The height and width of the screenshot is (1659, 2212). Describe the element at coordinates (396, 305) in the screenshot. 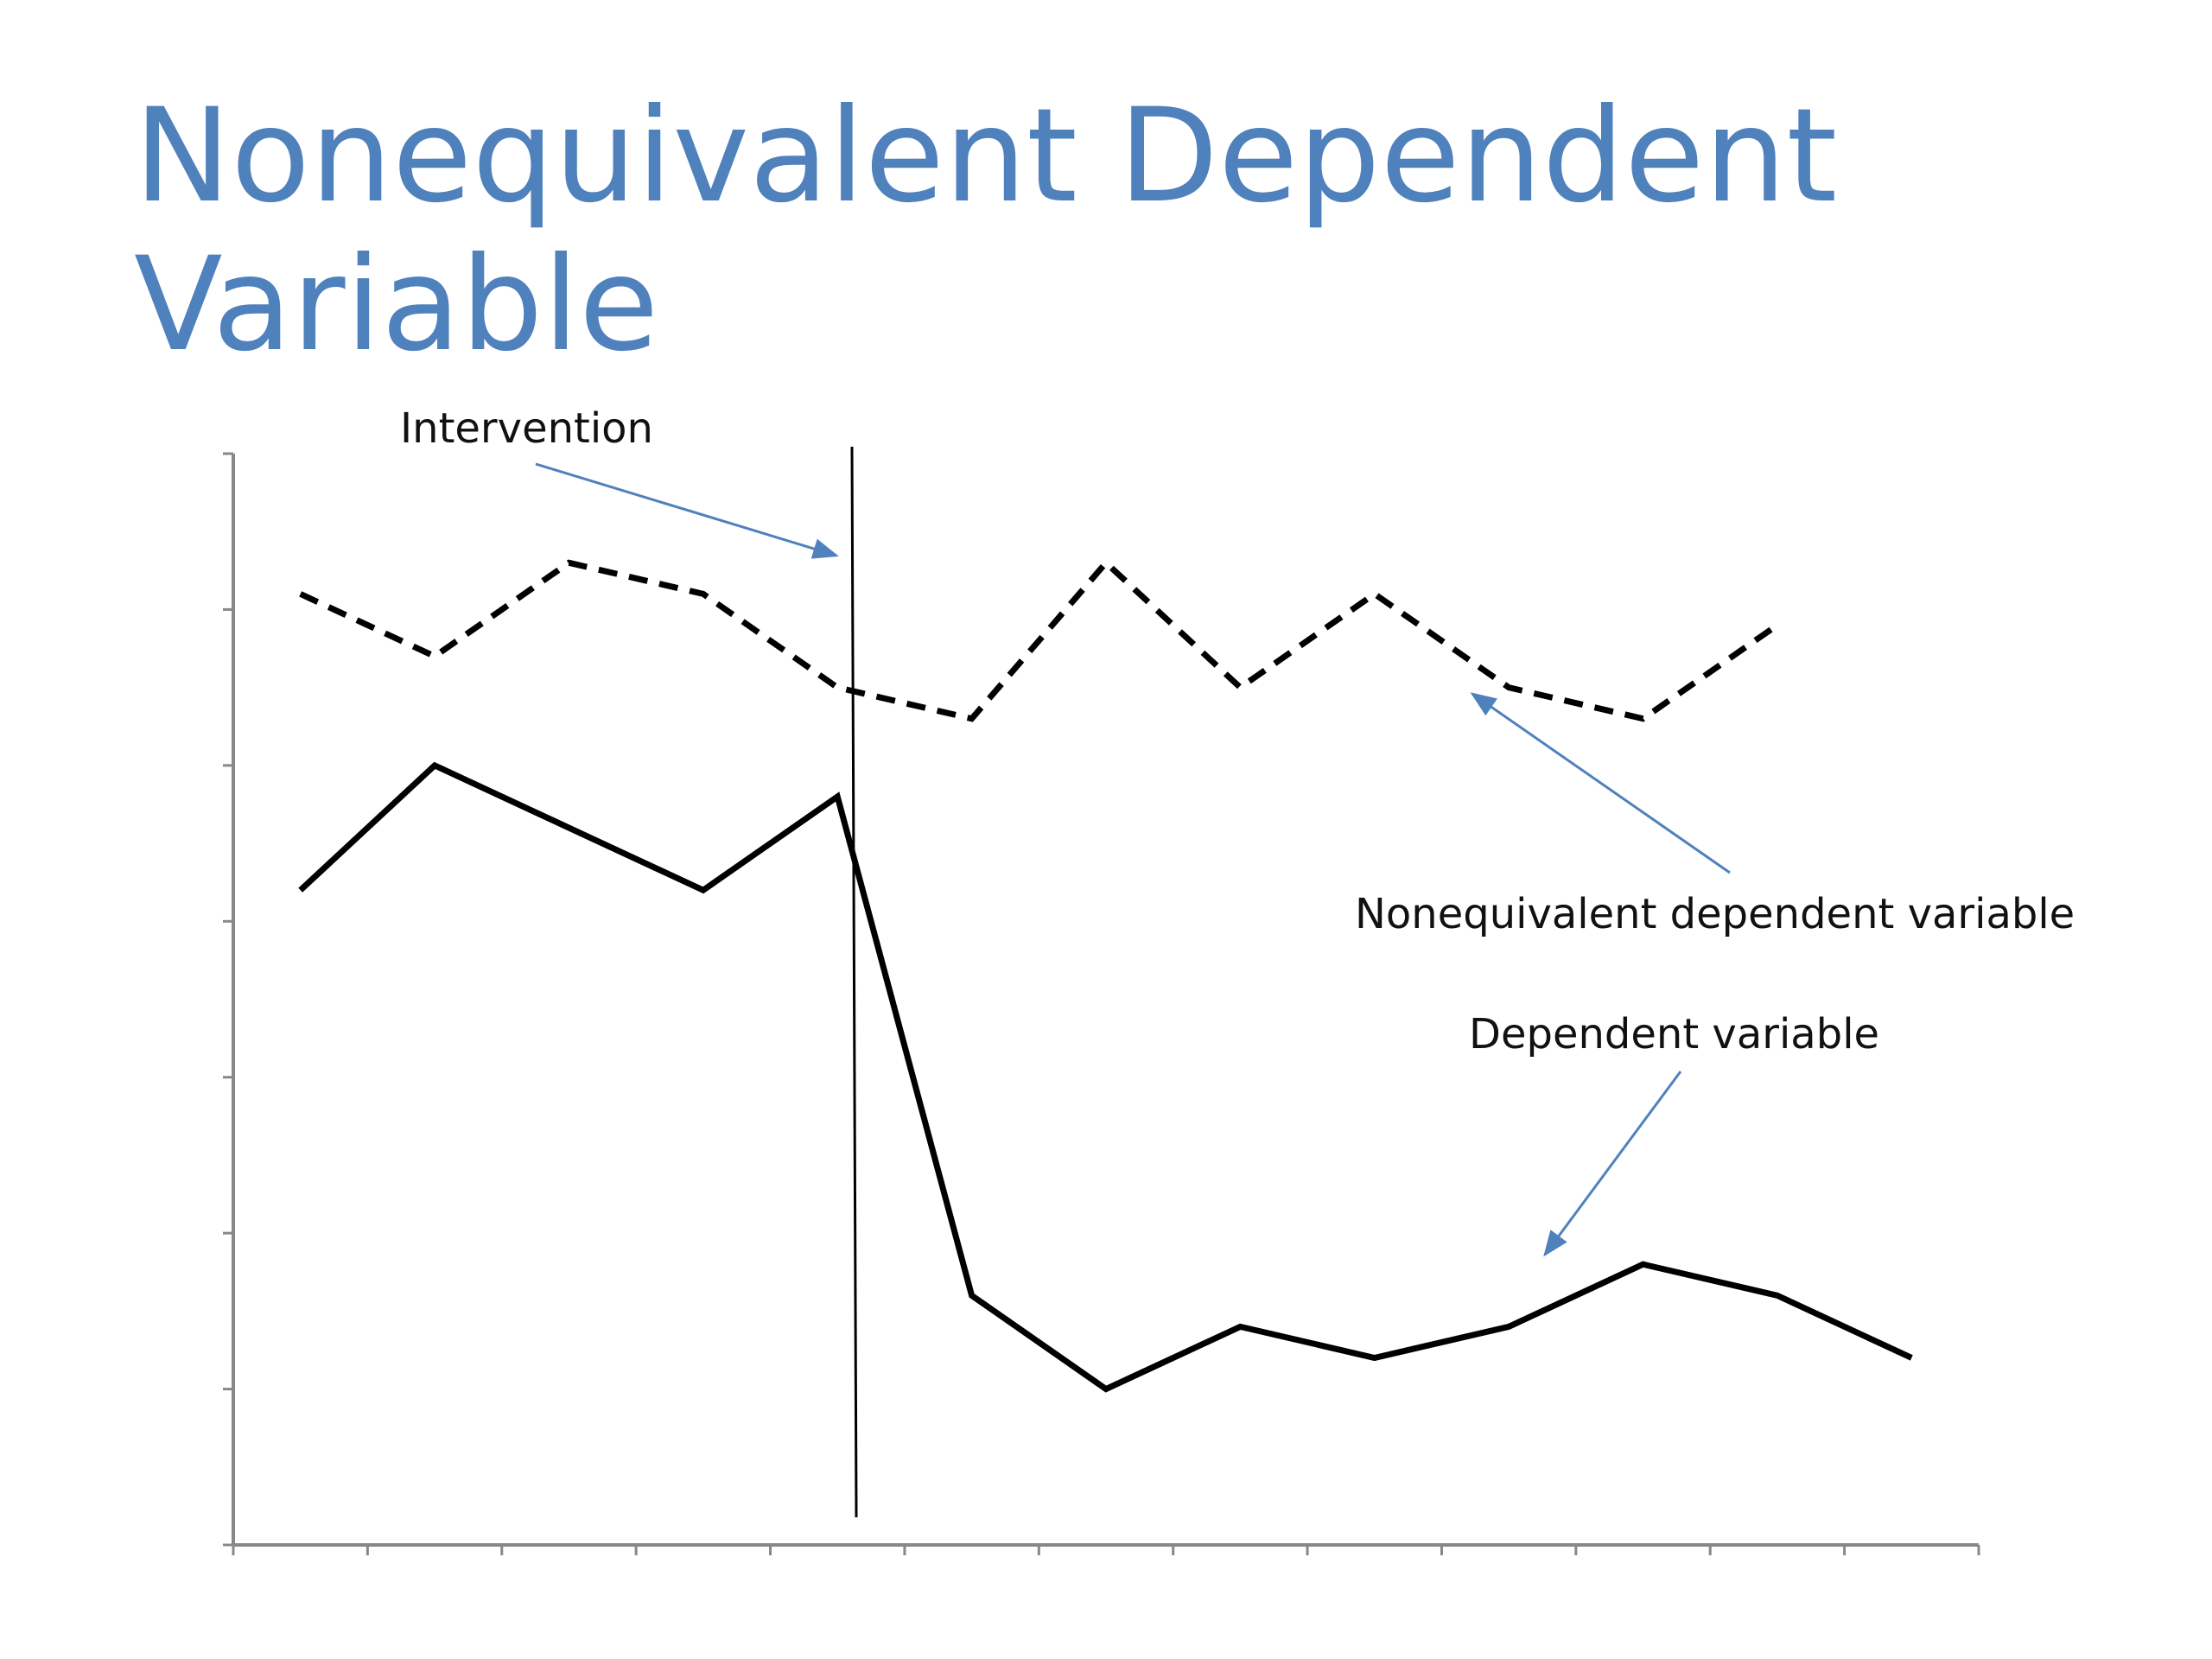

I see `slide-title-line-2: Variable` at that location.